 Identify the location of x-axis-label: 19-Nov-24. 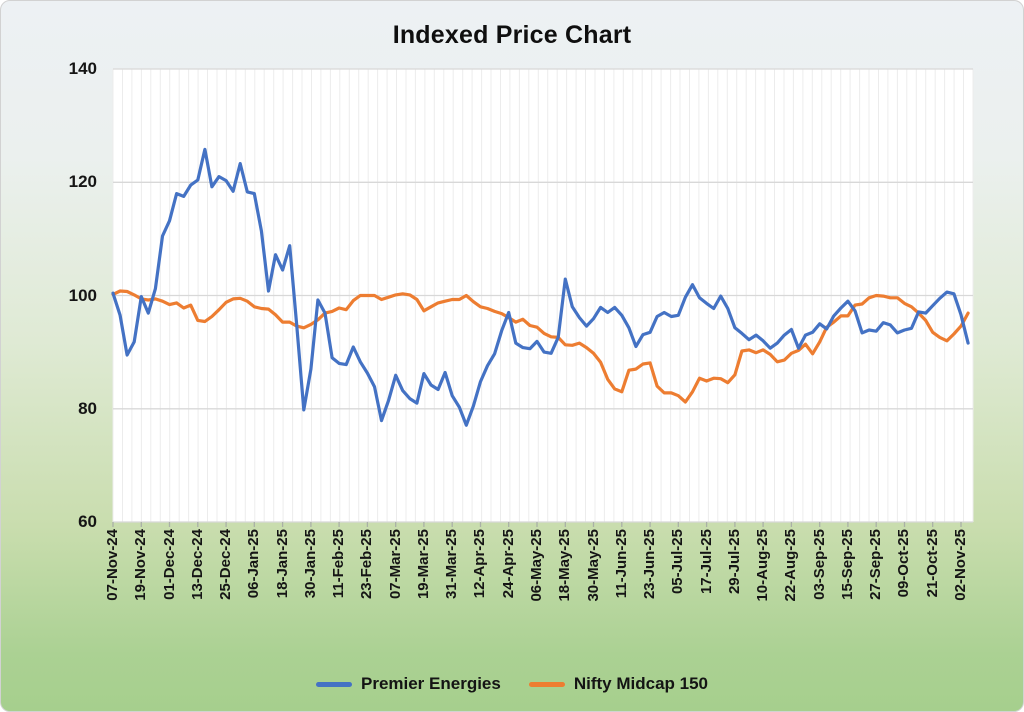
(141, 565).